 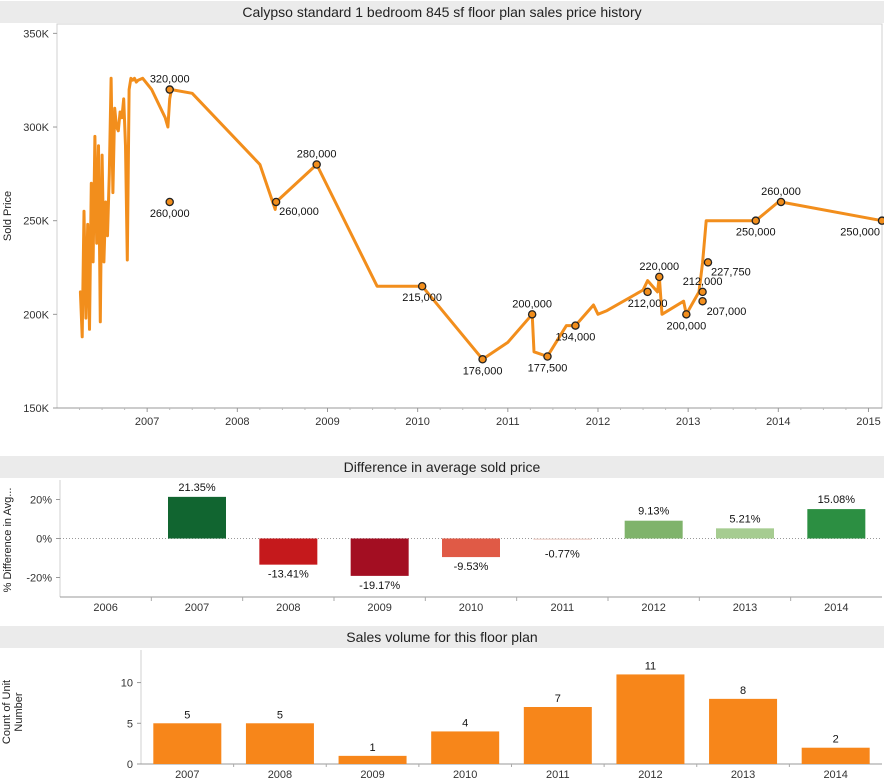 What do you see at coordinates (13, 712) in the screenshot?
I see `y-axis-title: Count of UnitNumber` at bounding box center [13, 712].